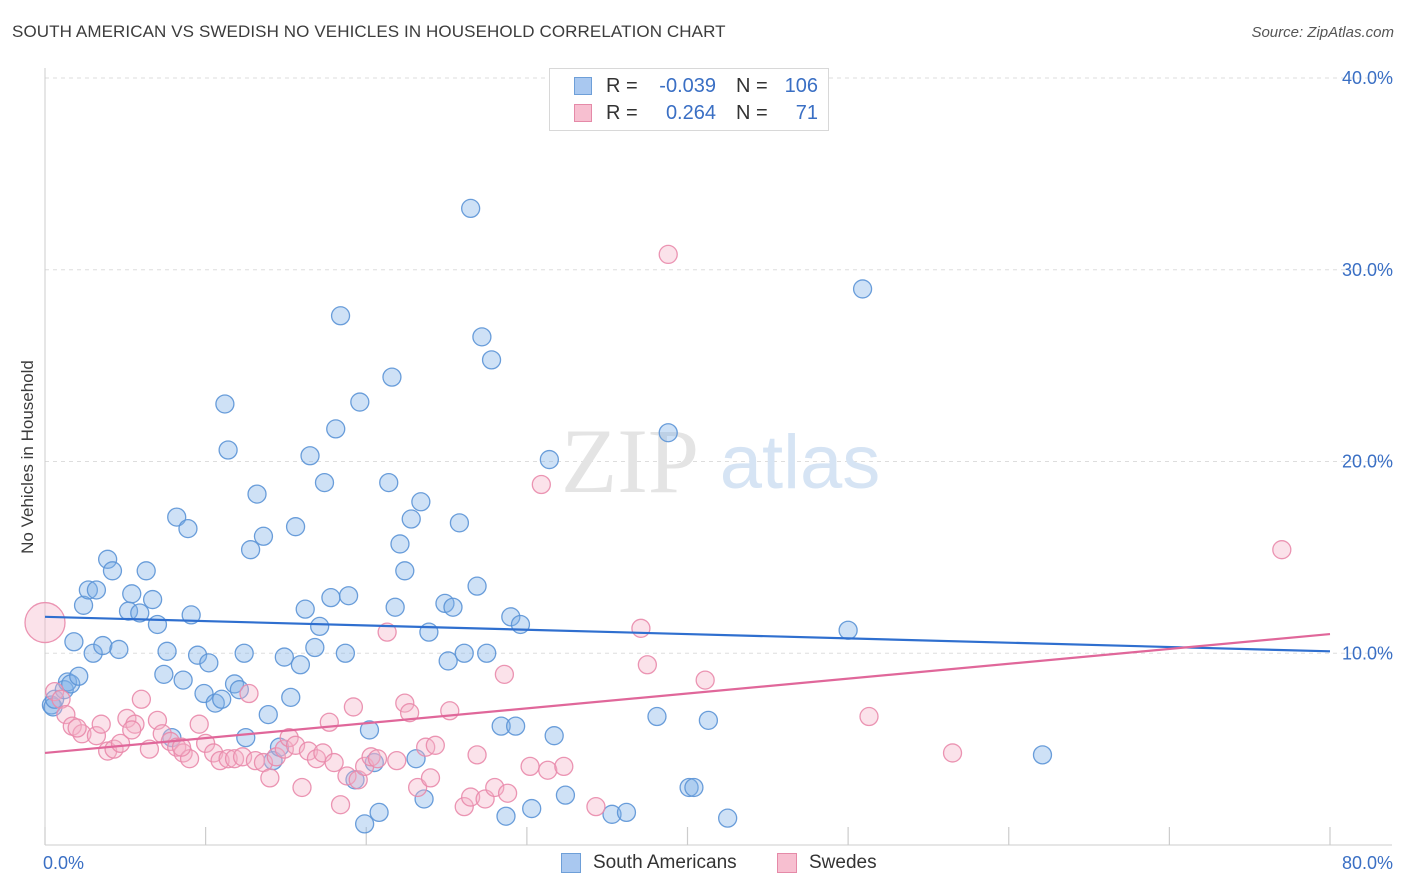 The height and width of the screenshot is (892, 1406). I want to click on trend-lines, so click(687, 685).